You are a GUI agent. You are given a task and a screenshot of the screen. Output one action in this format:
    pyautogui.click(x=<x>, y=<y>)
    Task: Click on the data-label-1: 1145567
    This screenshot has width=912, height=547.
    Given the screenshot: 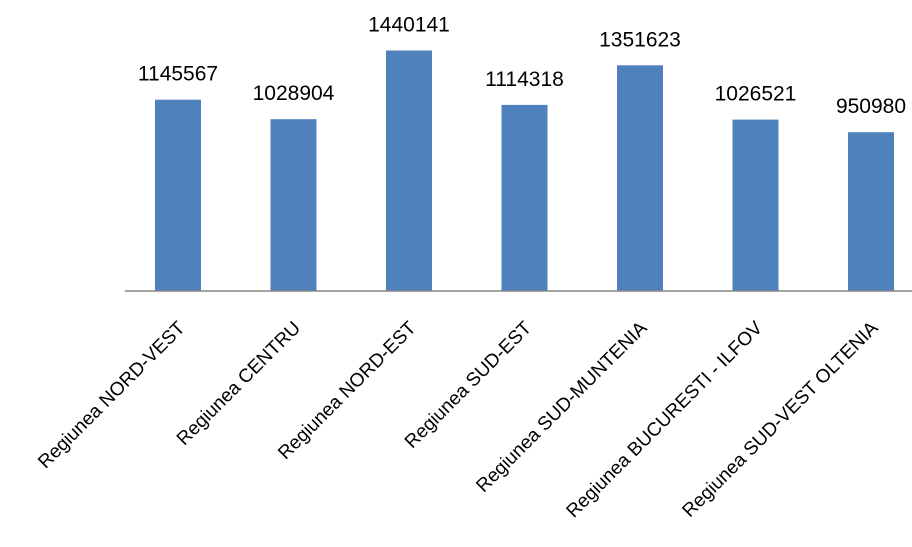 What is the action you would take?
    pyautogui.click(x=178, y=74)
    